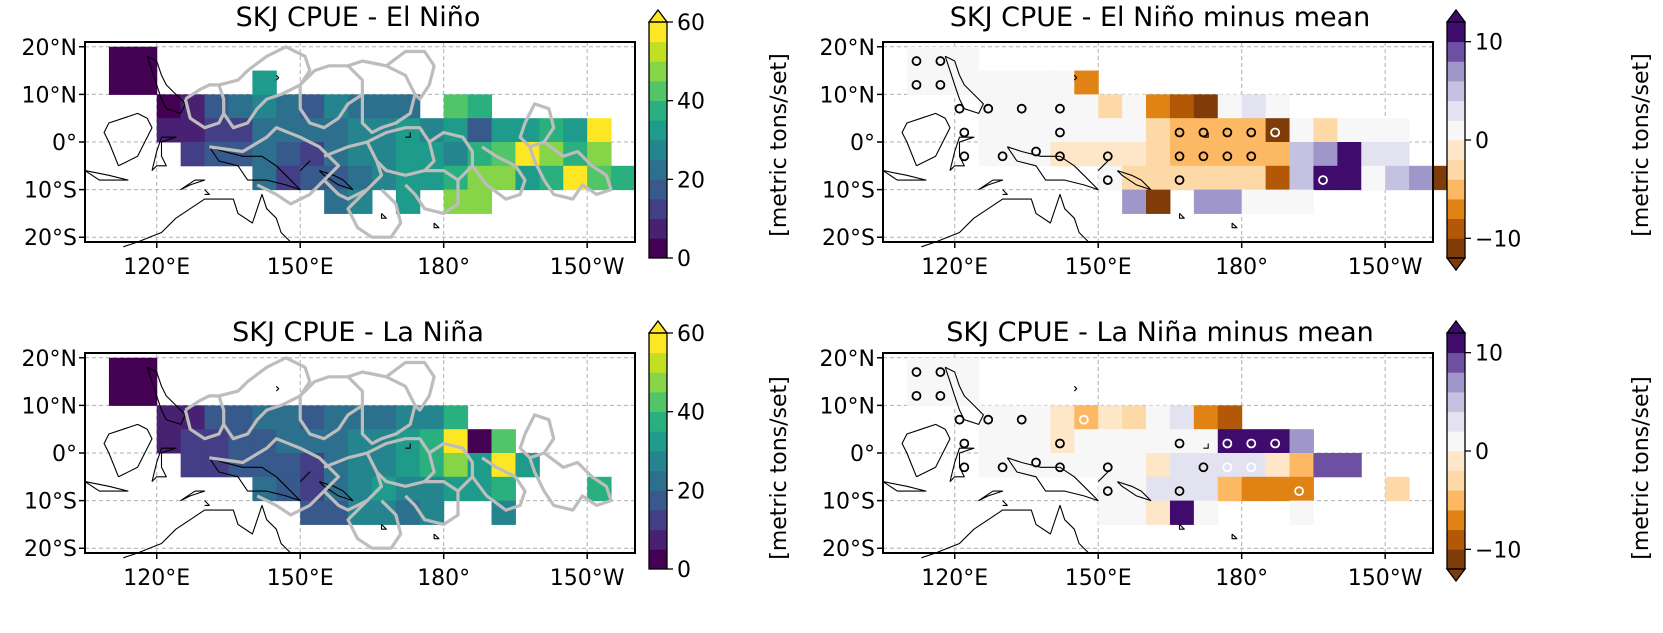 The image size is (1663, 633). What do you see at coordinates (358, 332) in the screenshot?
I see `panel-title: SKJ CPUE - La Niña` at bounding box center [358, 332].